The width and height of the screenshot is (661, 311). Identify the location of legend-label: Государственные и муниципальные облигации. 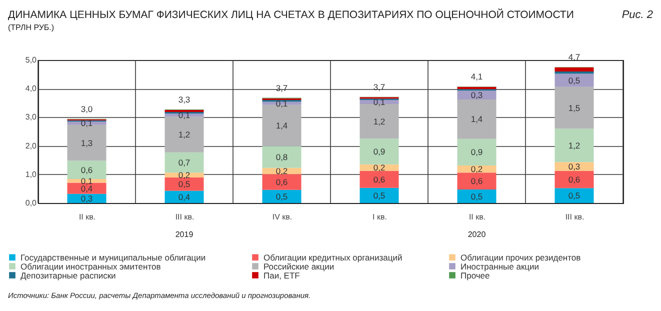
(113, 257).